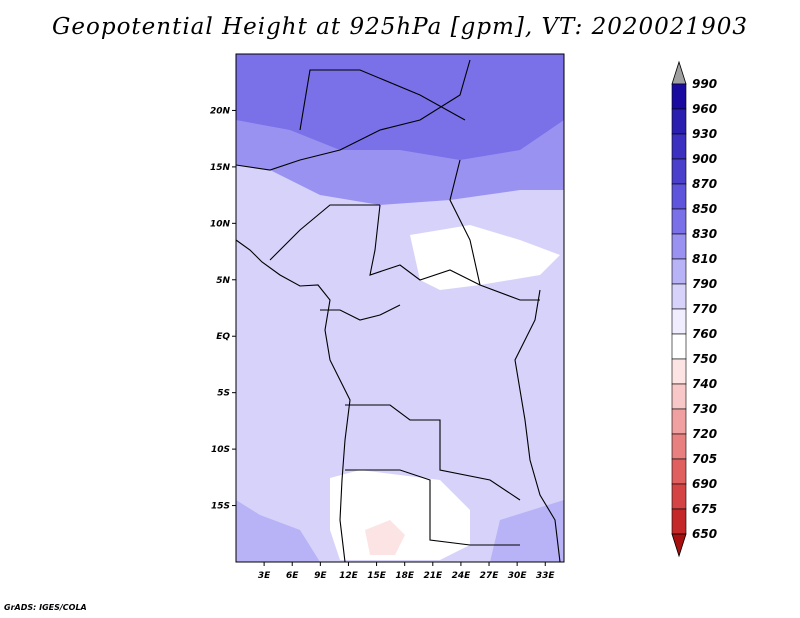 This screenshot has width=800, height=618. Describe the element at coordinates (220, 168) in the screenshot. I see `y-tick-label: 15N` at that location.